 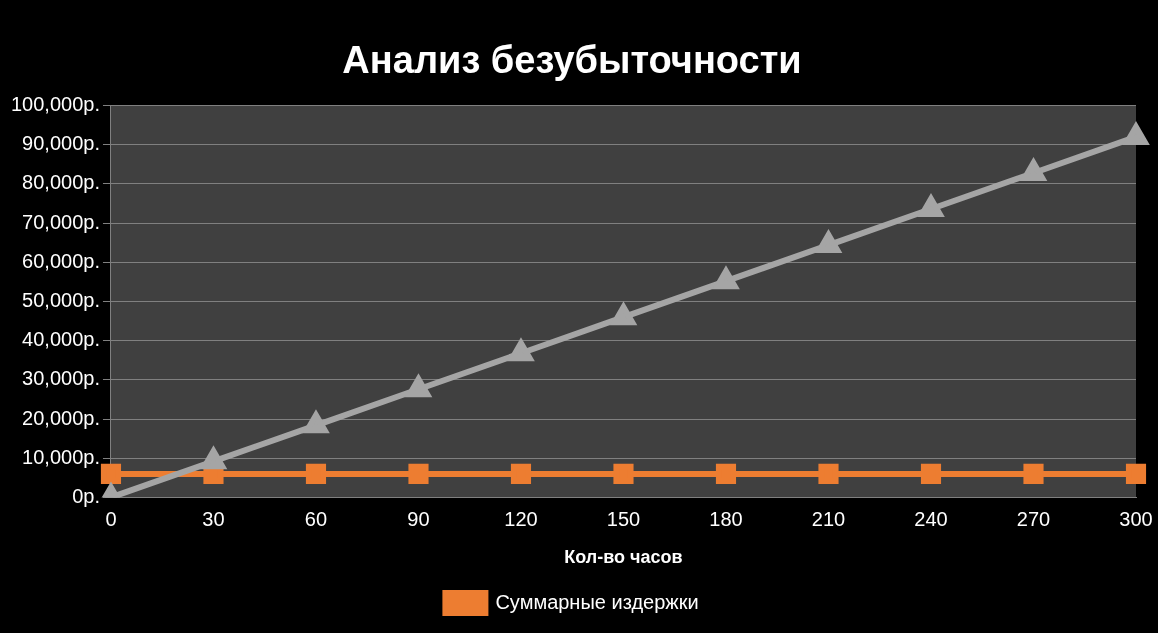 What do you see at coordinates (61, 456) in the screenshot?
I see `y-tick-label: 10,000р.` at bounding box center [61, 456].